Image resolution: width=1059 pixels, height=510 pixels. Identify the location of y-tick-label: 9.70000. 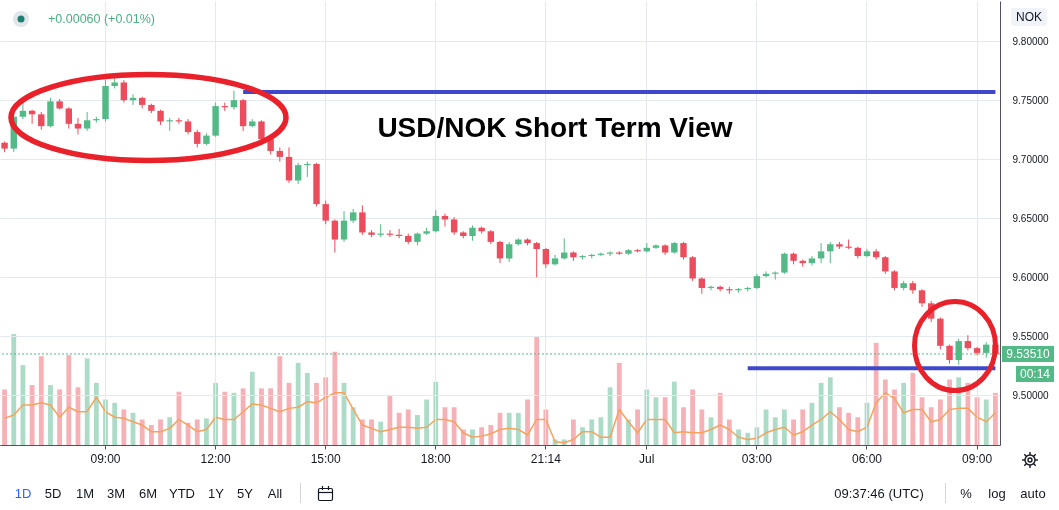
(1031, 159).